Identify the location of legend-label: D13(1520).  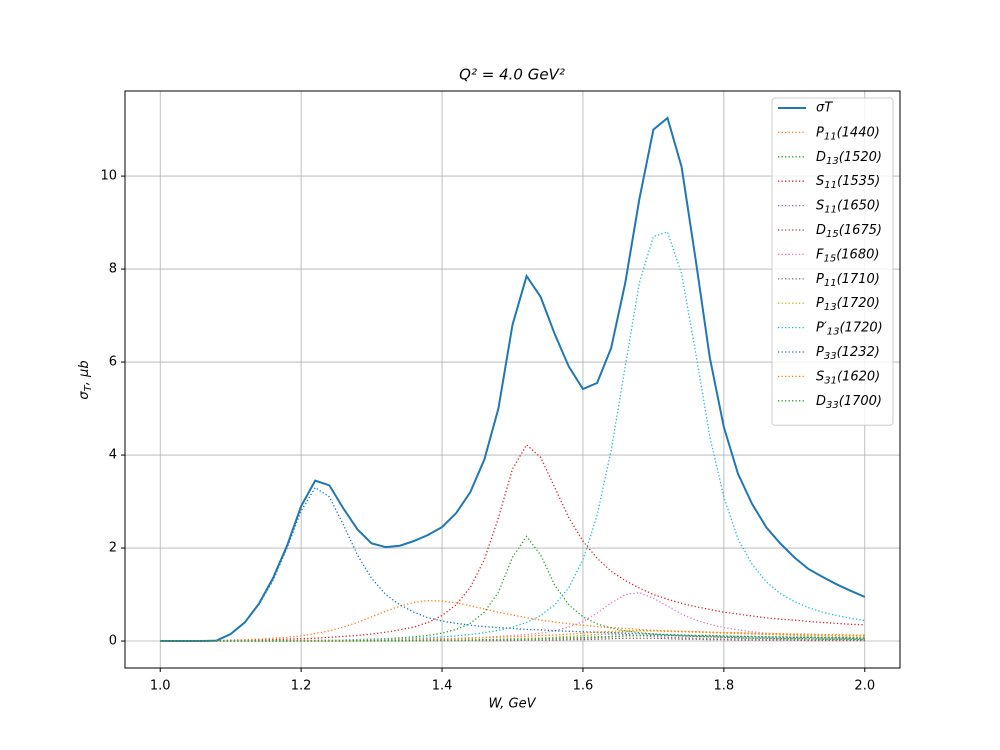
(849, 158).